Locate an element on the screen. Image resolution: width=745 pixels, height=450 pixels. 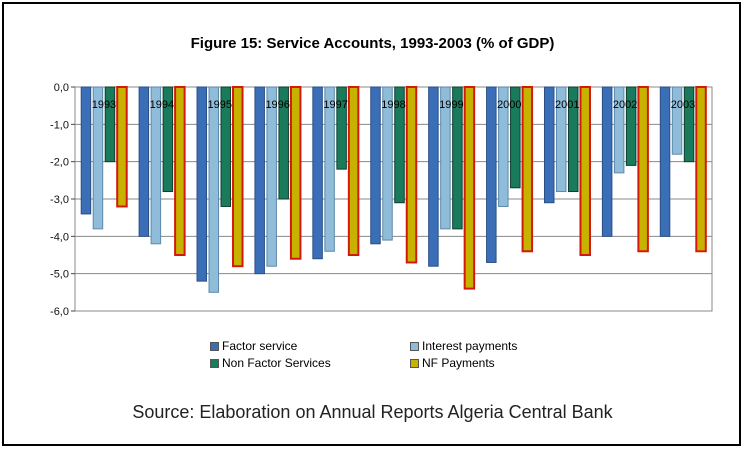
legend-item-factor-service: Factor service is located at coordinates (253, 346).